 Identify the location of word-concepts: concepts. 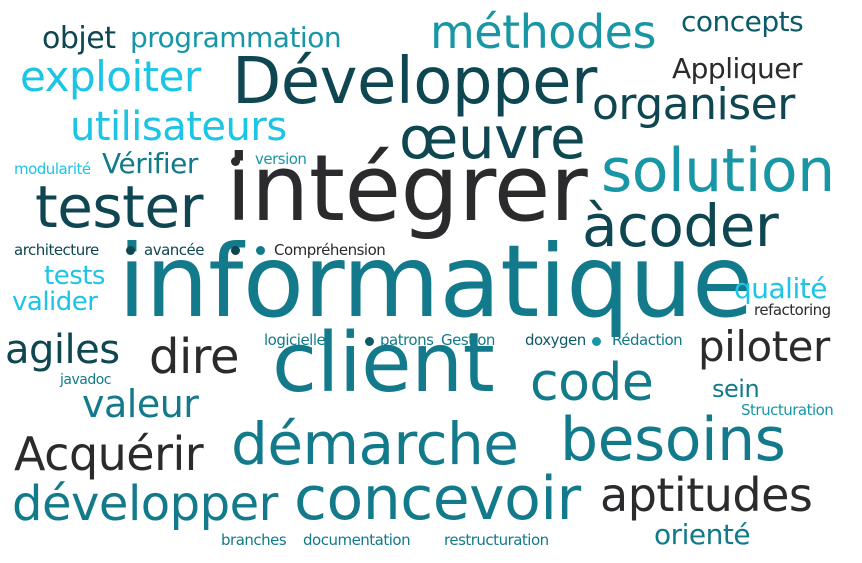
(742, 21).